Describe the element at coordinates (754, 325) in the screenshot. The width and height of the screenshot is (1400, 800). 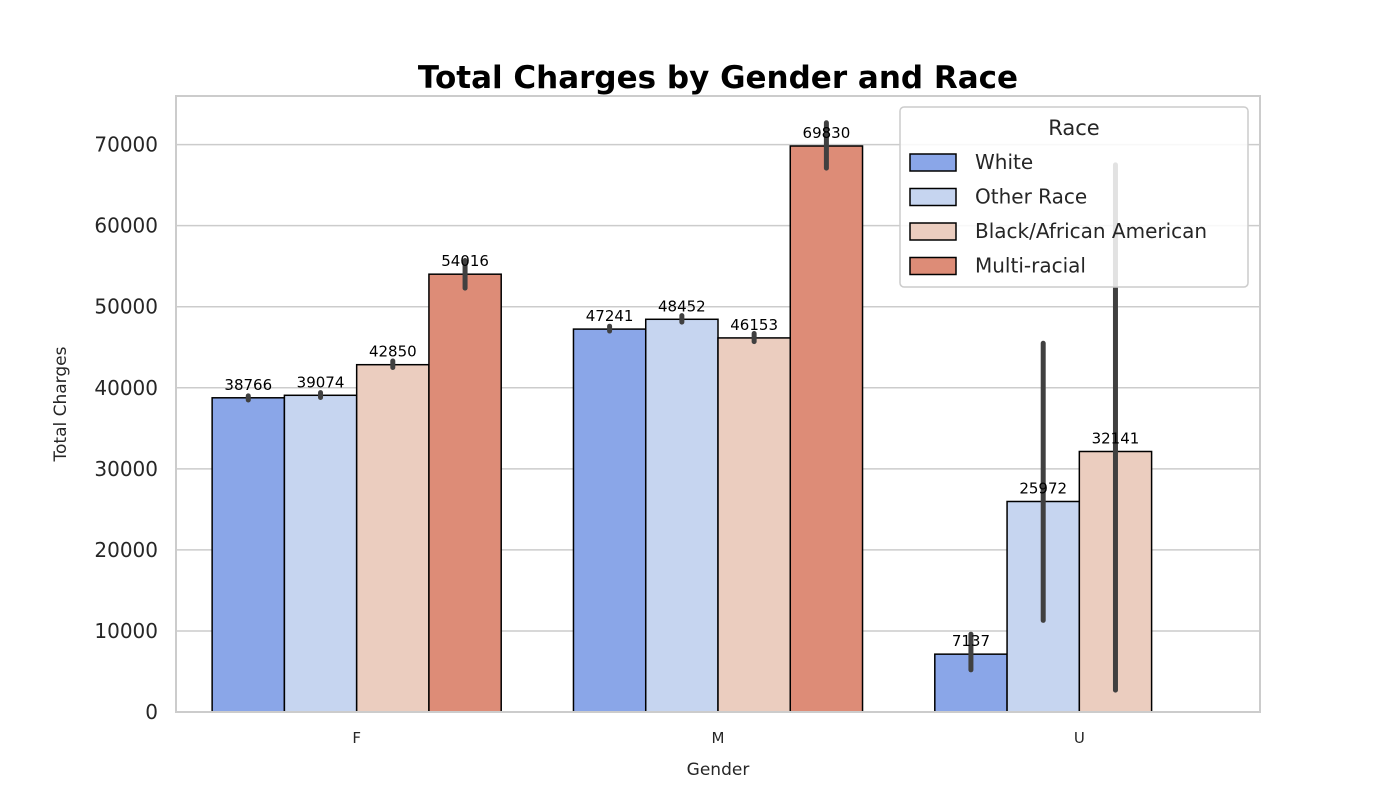
I see `value-label: 46153` at that location.